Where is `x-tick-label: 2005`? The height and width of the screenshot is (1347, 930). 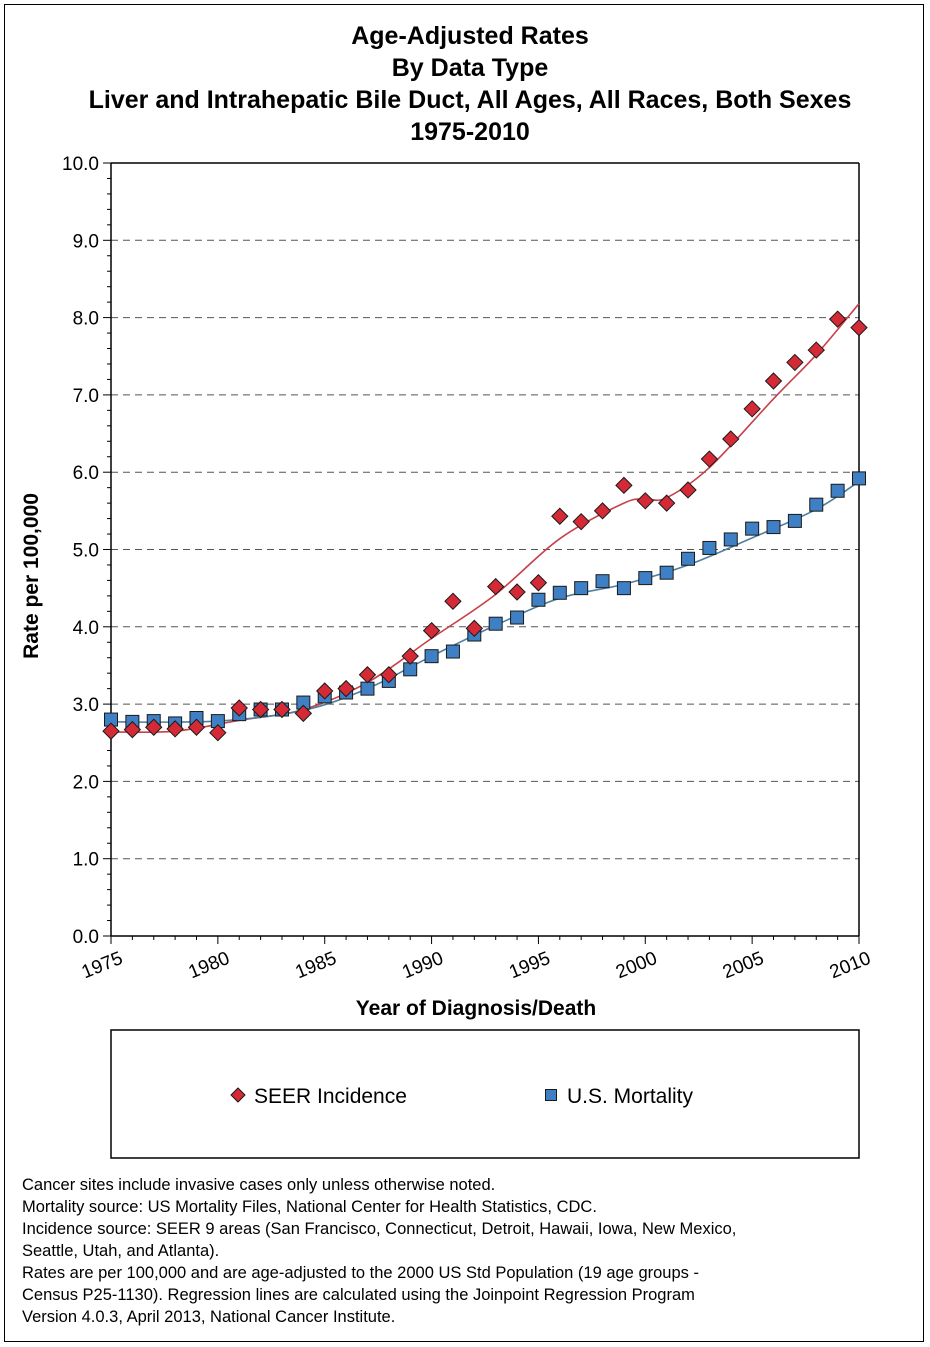
x-tick-label: 2005 is located at coordinates (743, 965).